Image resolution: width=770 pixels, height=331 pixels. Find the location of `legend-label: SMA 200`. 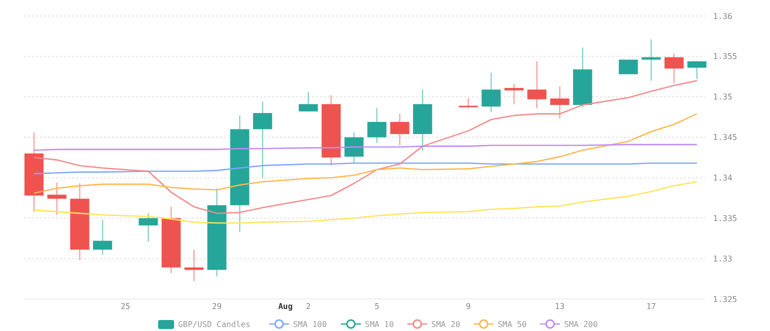

legend-label: SMA 200 is located at coordinates (581, 324).